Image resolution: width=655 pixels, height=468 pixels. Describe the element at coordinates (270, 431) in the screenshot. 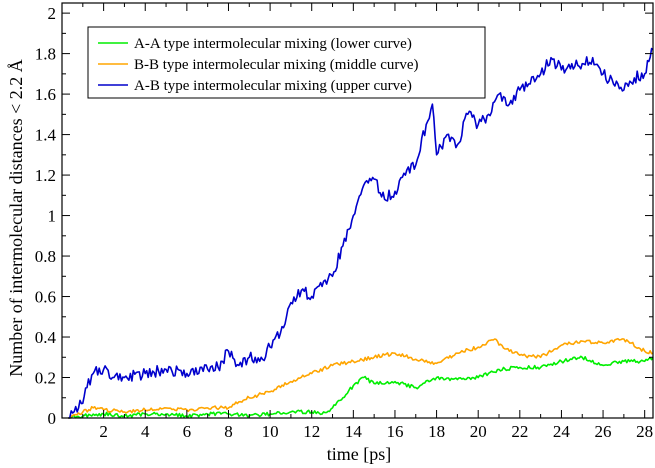

I see `x-tick-label: 10` at that location.